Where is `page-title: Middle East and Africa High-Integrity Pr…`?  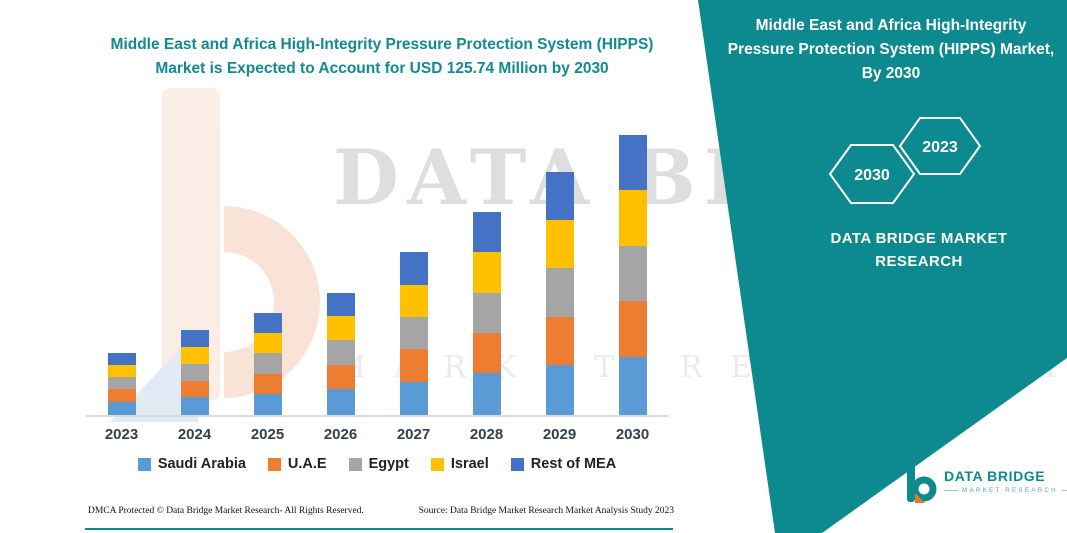 page-title: Middle East and Africa High-Integrity Pr… is located at coordinates (382, 57).